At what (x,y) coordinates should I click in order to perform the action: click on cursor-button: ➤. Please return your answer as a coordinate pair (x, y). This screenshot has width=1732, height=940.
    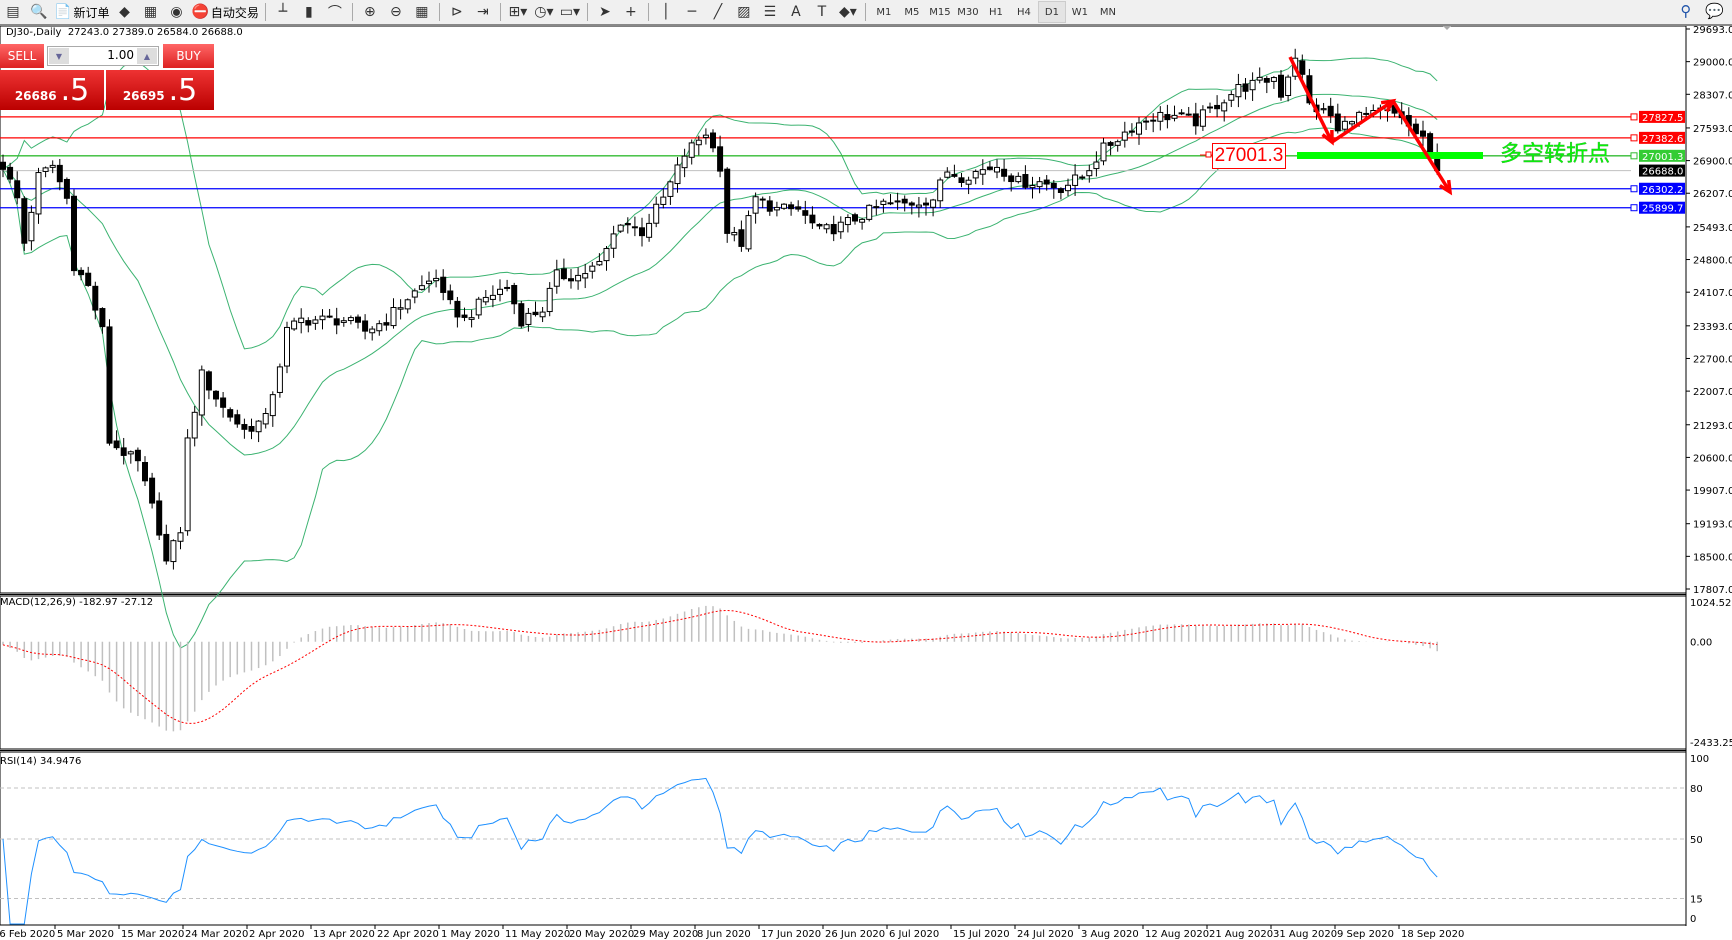
    Looking at the image, I should click on (605, 12).